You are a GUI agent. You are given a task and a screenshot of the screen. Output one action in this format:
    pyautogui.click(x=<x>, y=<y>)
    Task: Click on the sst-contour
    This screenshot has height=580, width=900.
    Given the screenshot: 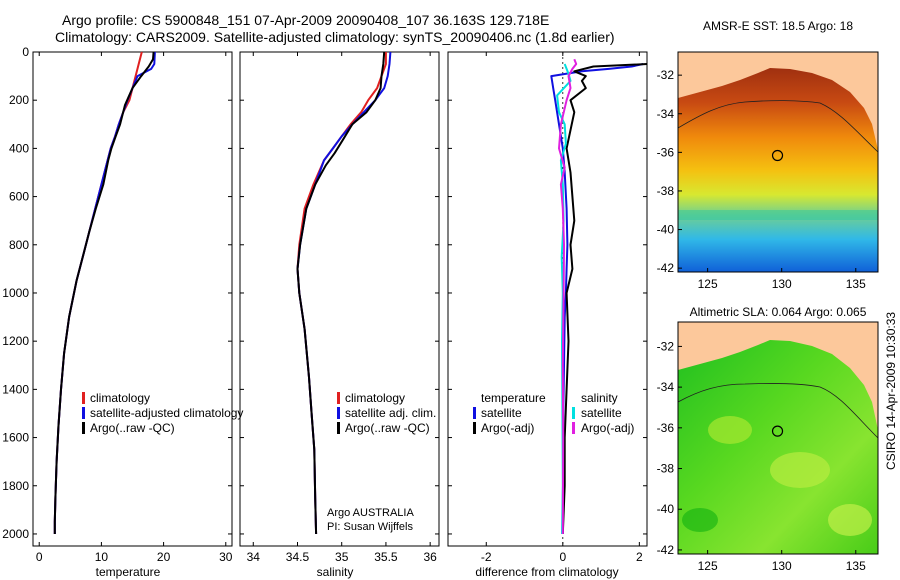 What is the action you would take?
    pyautogui.click(x=778, y=126)
    